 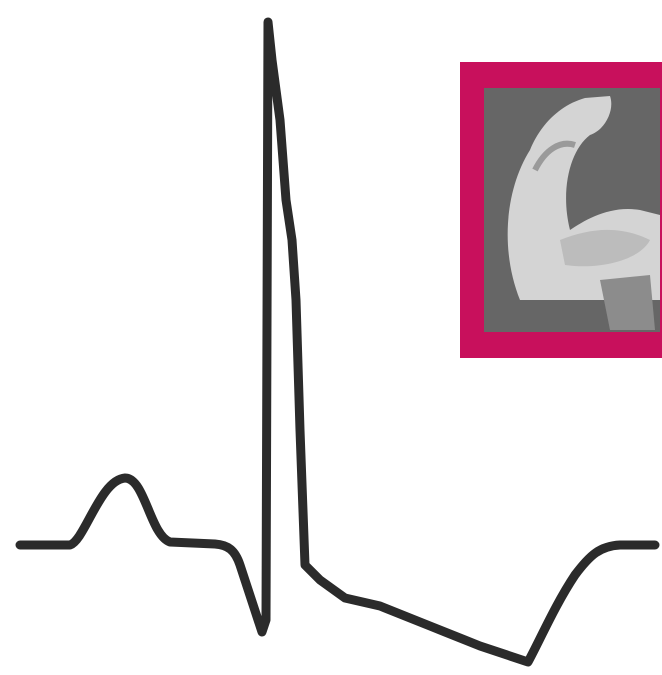 I want to click on photo-frame, so click(x=561, y=210).